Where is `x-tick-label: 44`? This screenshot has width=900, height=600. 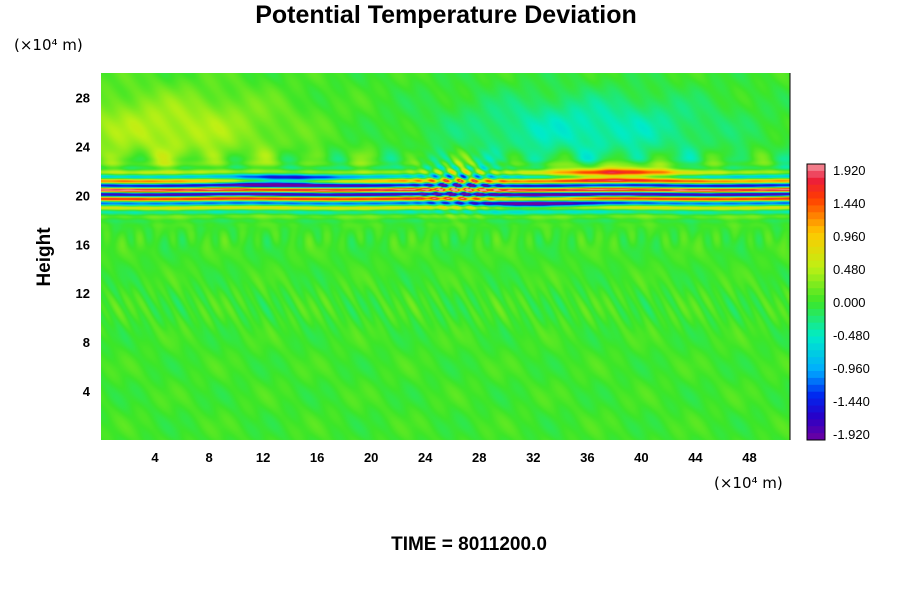
x-tick-label: 44 is located at coordinates (695, 457).